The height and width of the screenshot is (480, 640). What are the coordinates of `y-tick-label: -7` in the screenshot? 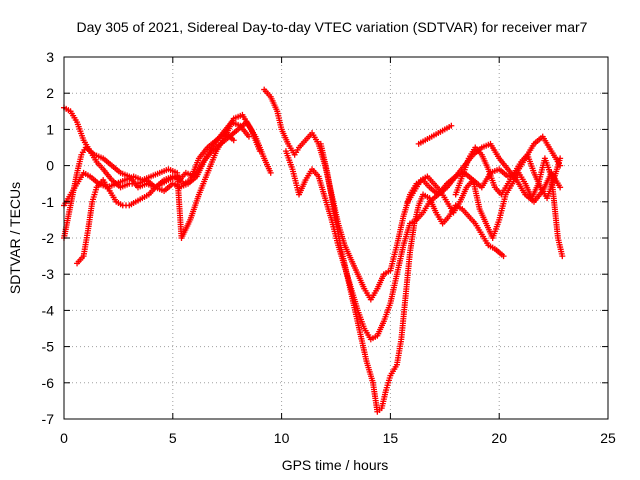 It's located at (48, 419).